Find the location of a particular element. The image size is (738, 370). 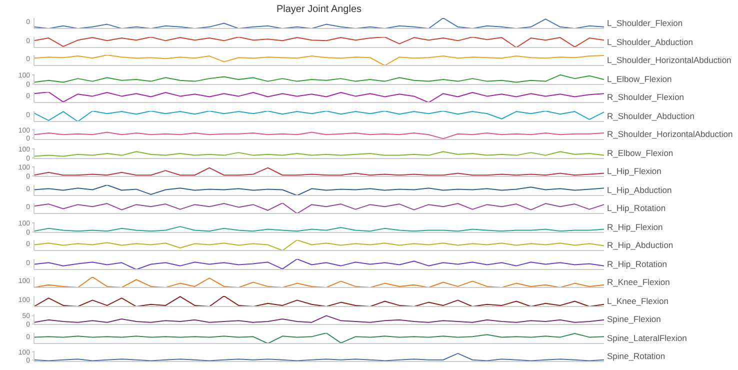

series-label: L_Elbow_Flexion is located at coordinates (639, 79).